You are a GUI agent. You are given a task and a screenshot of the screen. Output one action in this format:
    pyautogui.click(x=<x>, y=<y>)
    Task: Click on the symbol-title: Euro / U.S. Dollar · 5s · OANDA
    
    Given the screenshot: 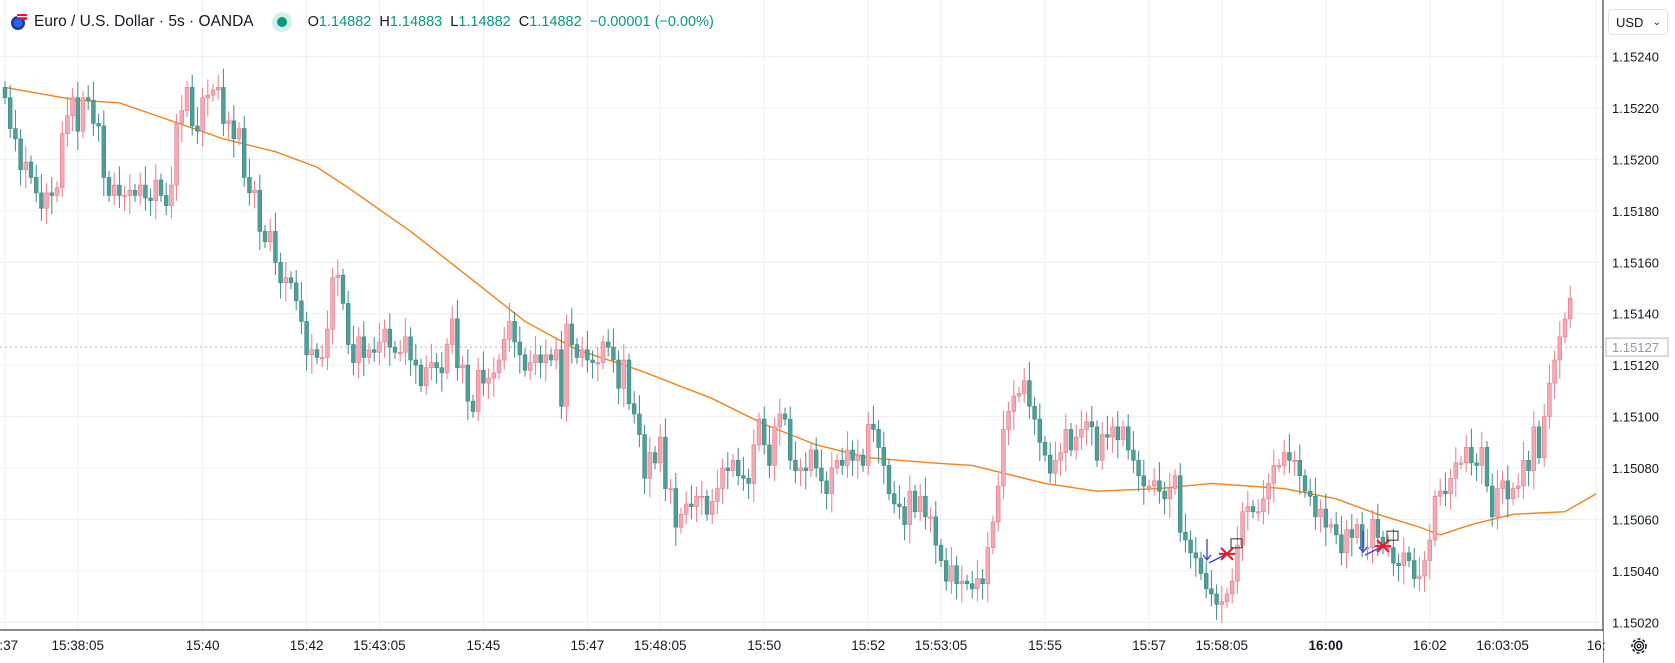 What is the action you would take?
    pyautogui.click(x=144, y=21)
    